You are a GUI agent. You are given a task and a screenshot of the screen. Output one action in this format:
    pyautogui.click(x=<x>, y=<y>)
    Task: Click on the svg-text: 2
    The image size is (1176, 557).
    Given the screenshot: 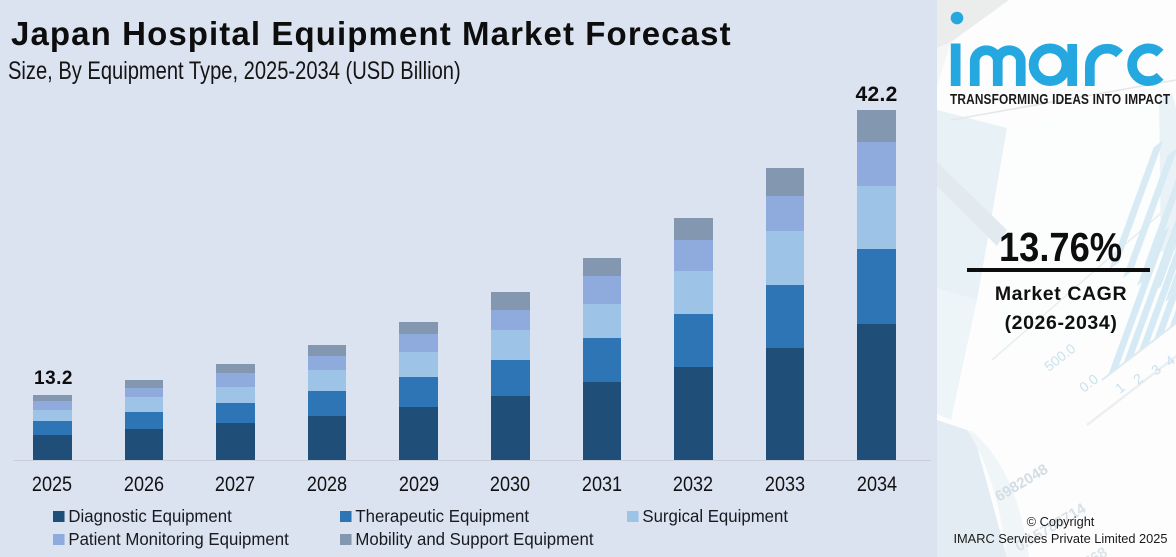 What is the action you would take?
    pyautogui.click(x=1138, y=379)
    